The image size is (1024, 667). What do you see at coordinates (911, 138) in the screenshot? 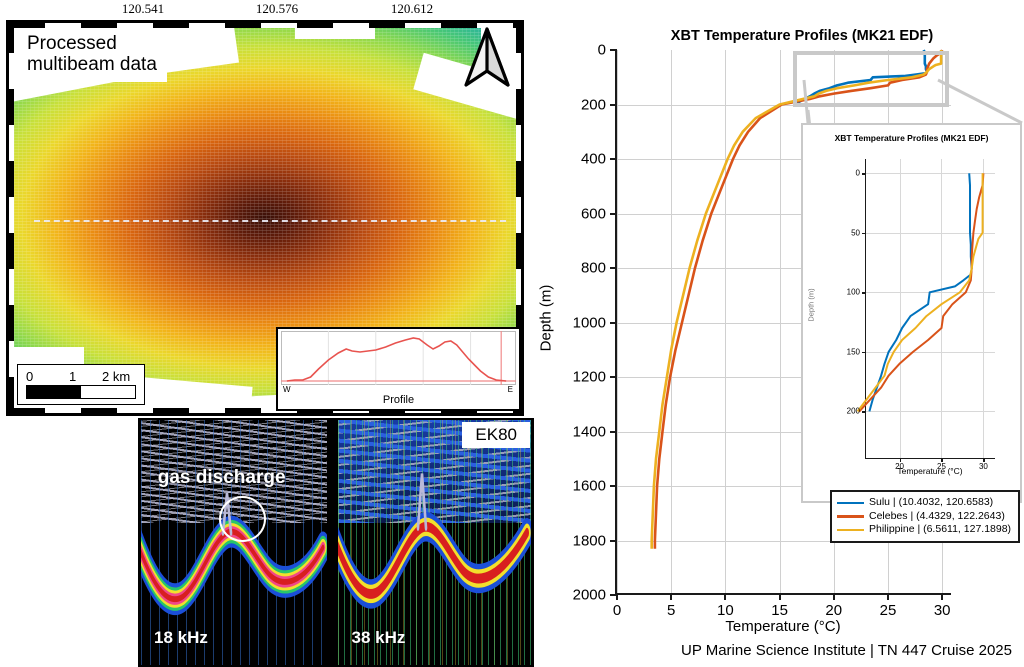
I see `inset-chart-title: XBT Temperature Profiles (MK21 EDF)` at bounding box center [911, 138].